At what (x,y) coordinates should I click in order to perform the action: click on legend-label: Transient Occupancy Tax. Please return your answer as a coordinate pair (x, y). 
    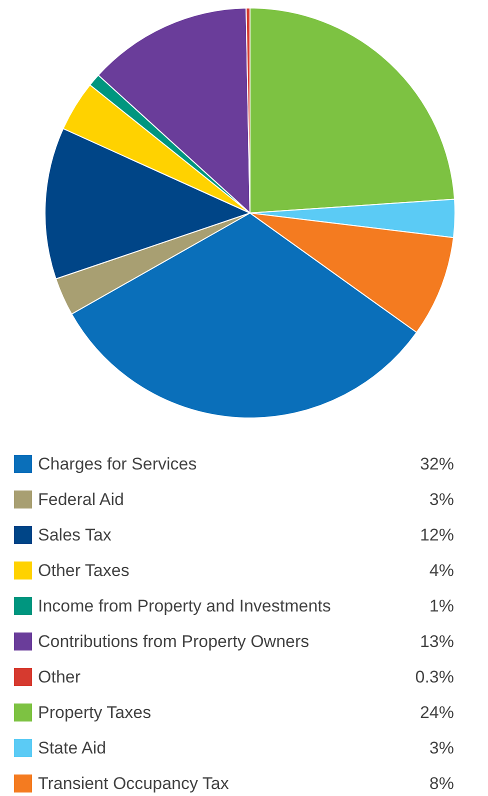
    Looking at the image, I should click on (134, 783).